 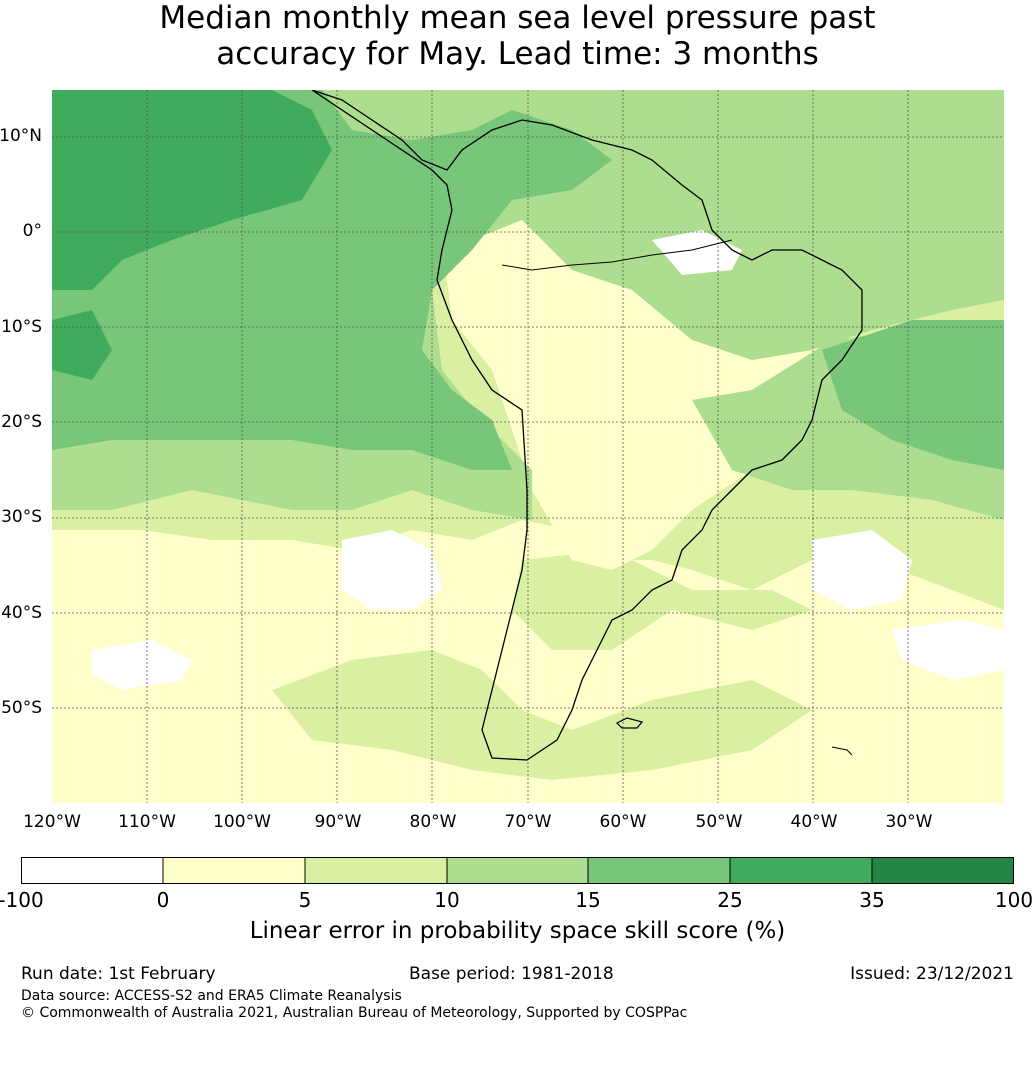 I want to click on colorbar-tick-100: 100, so click(x=1014, y=900).